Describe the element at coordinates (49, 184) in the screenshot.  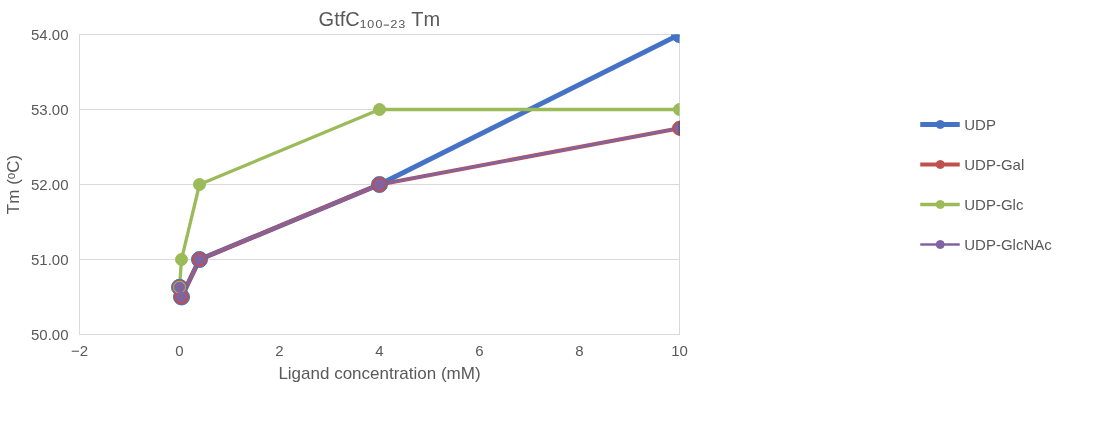
I see `y-tick-label: 52.00` at that location.